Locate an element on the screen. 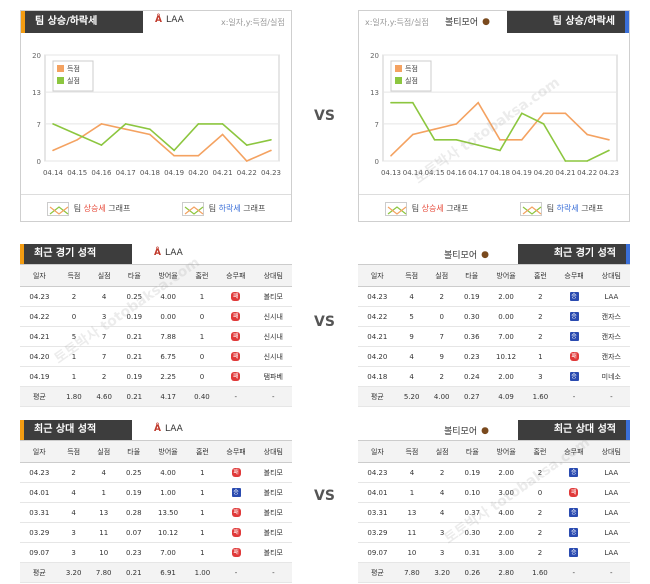  x-tick-label: 04.18 is located at coordinates (150, 173).